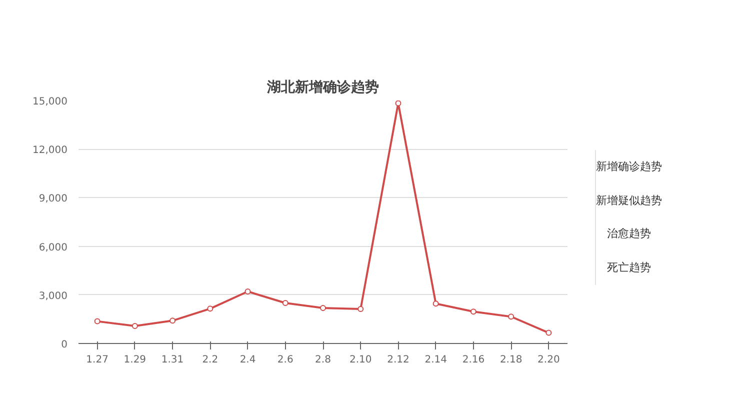 This screenshot has height=411, width=734. Describe the element at coordinates (323, 360) in the screenshot. I see `x-tick-label: 2.8` at that location.